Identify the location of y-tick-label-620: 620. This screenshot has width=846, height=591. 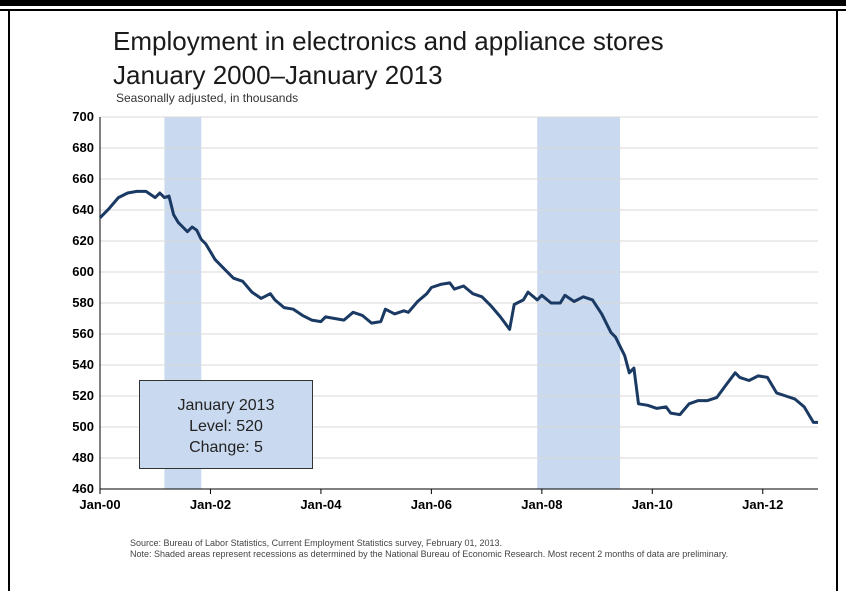
(83, 240).